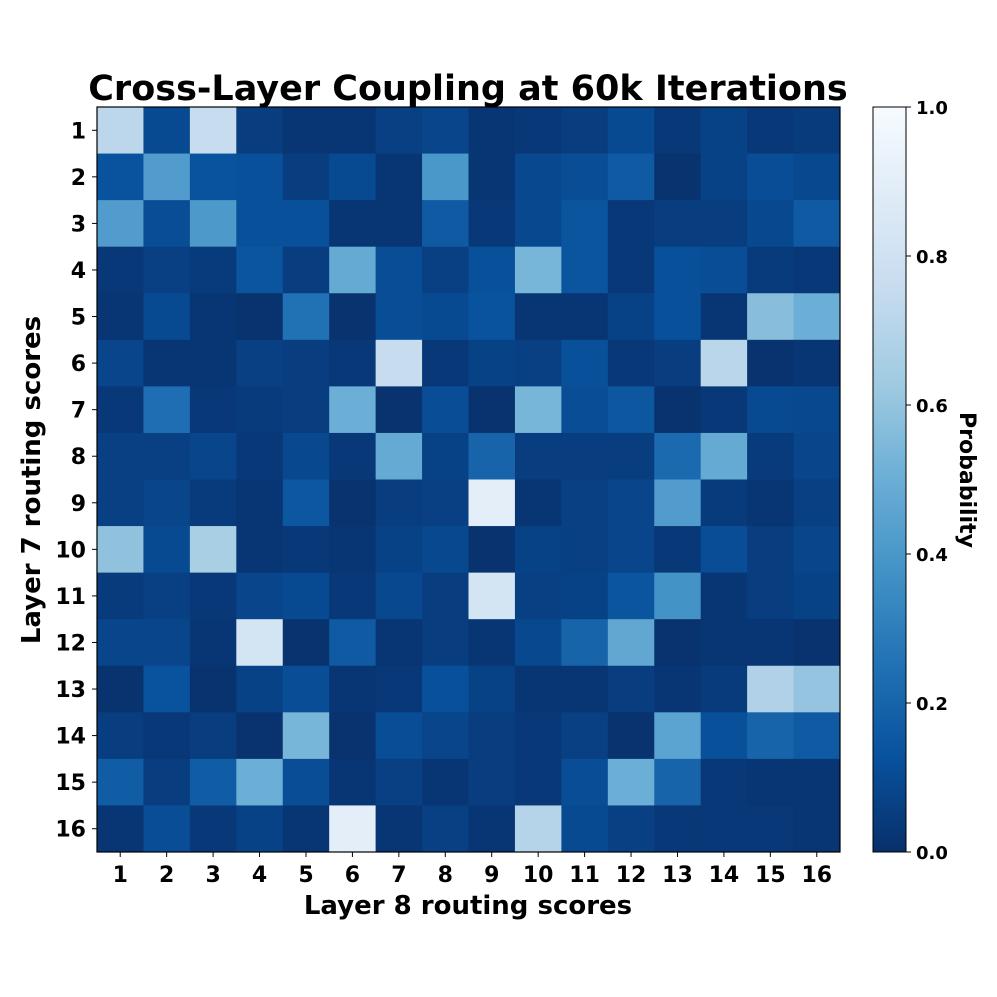 This screenshot has height=997, width=997. What do you see at coordinates (120, 456) in the screenshot?
I see `heatmap-cell-r8-c1` at bounding box center [120, 456].